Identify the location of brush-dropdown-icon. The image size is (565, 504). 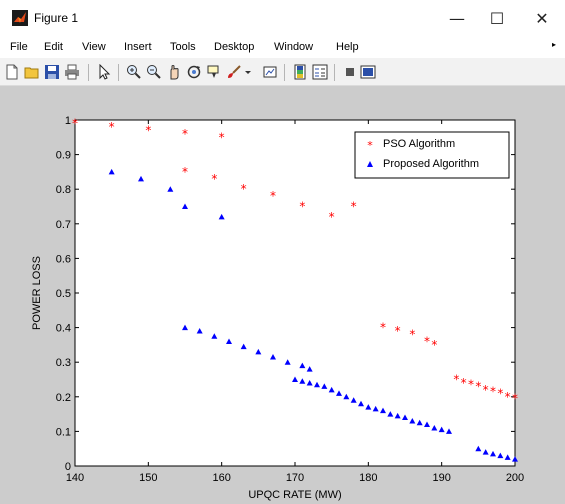
(248, 72).